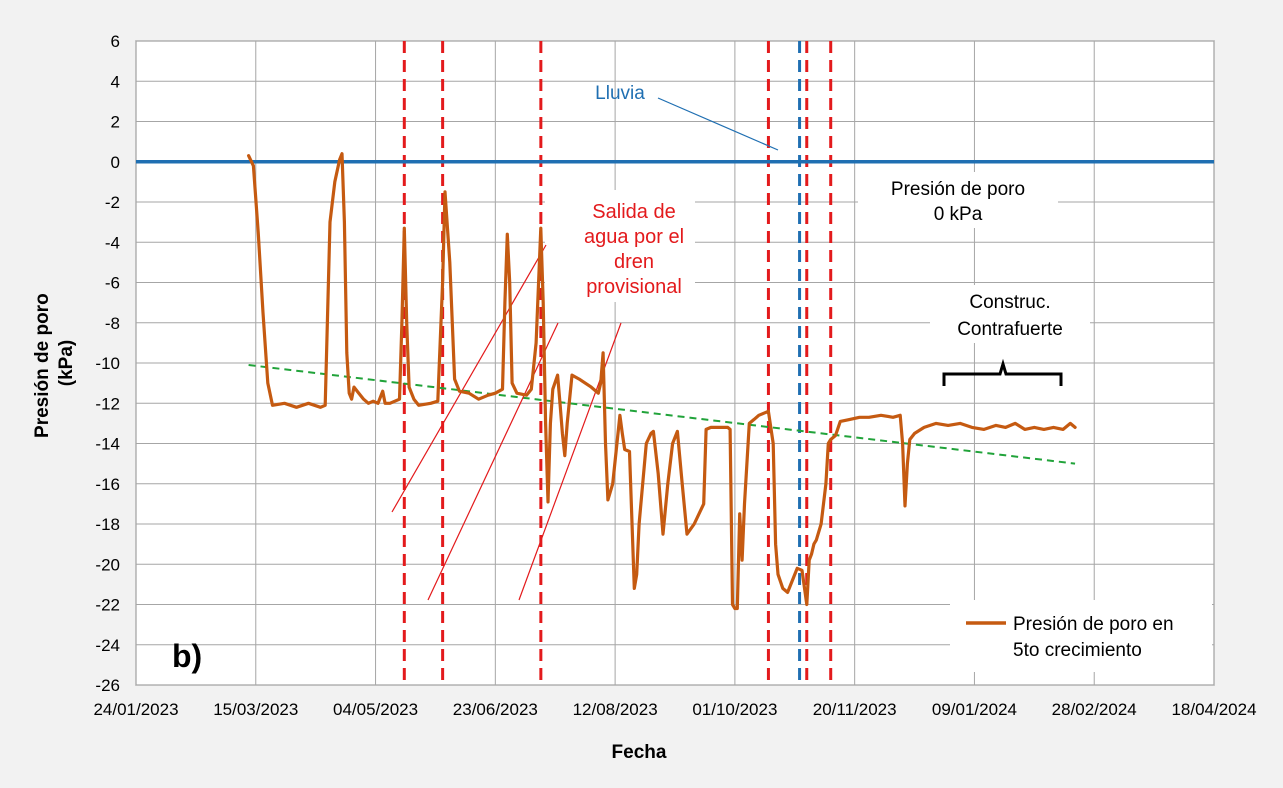 The image size is (1283, 788). I want to click on x-axis-title: Fecha, so click(639, 752).